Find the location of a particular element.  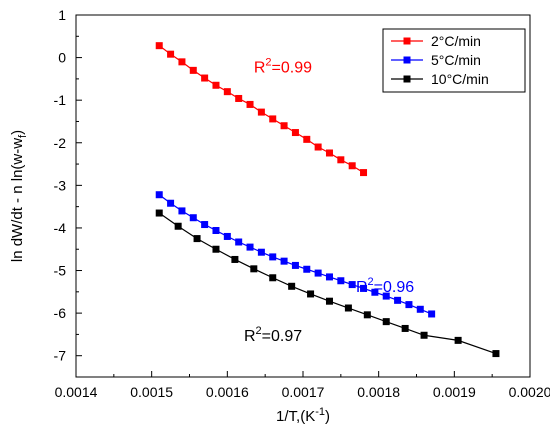

r-squared-annotation: R2=0.96 is located at coordinates (385, 286).